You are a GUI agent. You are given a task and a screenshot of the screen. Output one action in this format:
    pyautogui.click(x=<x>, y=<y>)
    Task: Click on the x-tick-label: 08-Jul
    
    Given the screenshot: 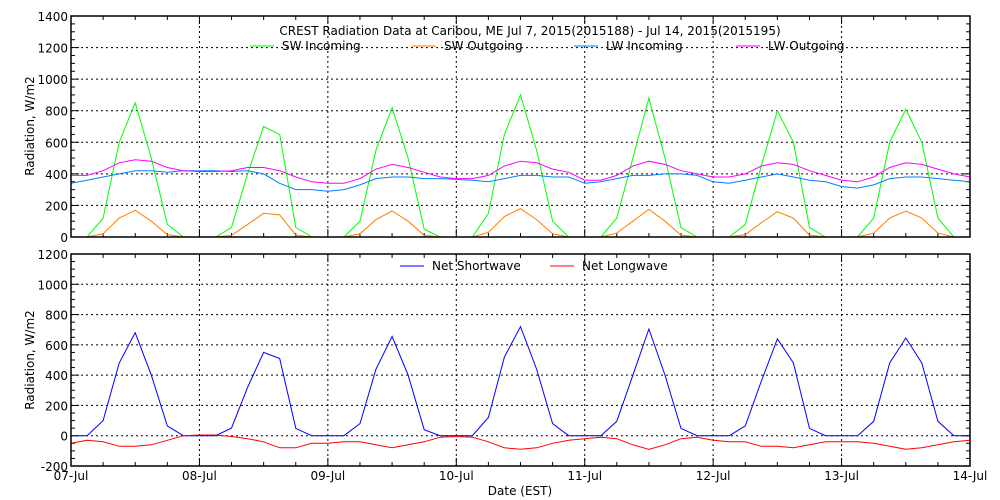 What is the action you would take?
    pyautogui.click(x=199, y=476)
    